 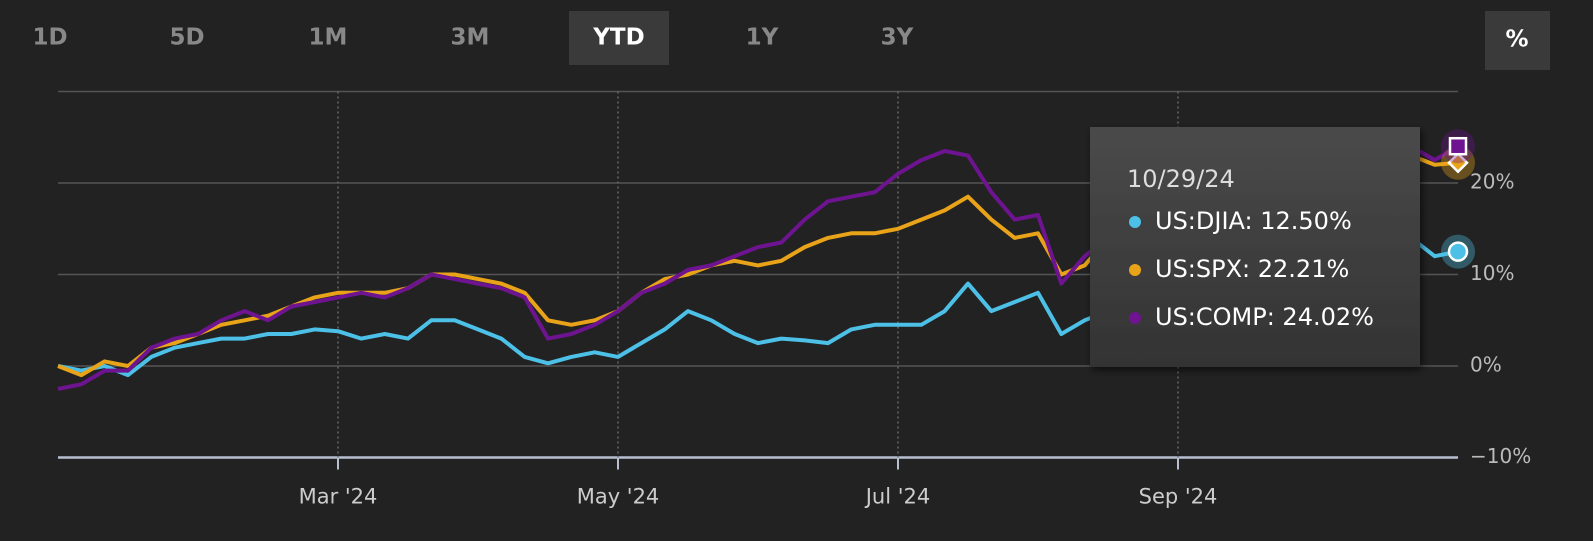 I want to click on toolbar: 1D 5D 1M 3M YTD 1Y 3Y%, so click(x=791, y=40).